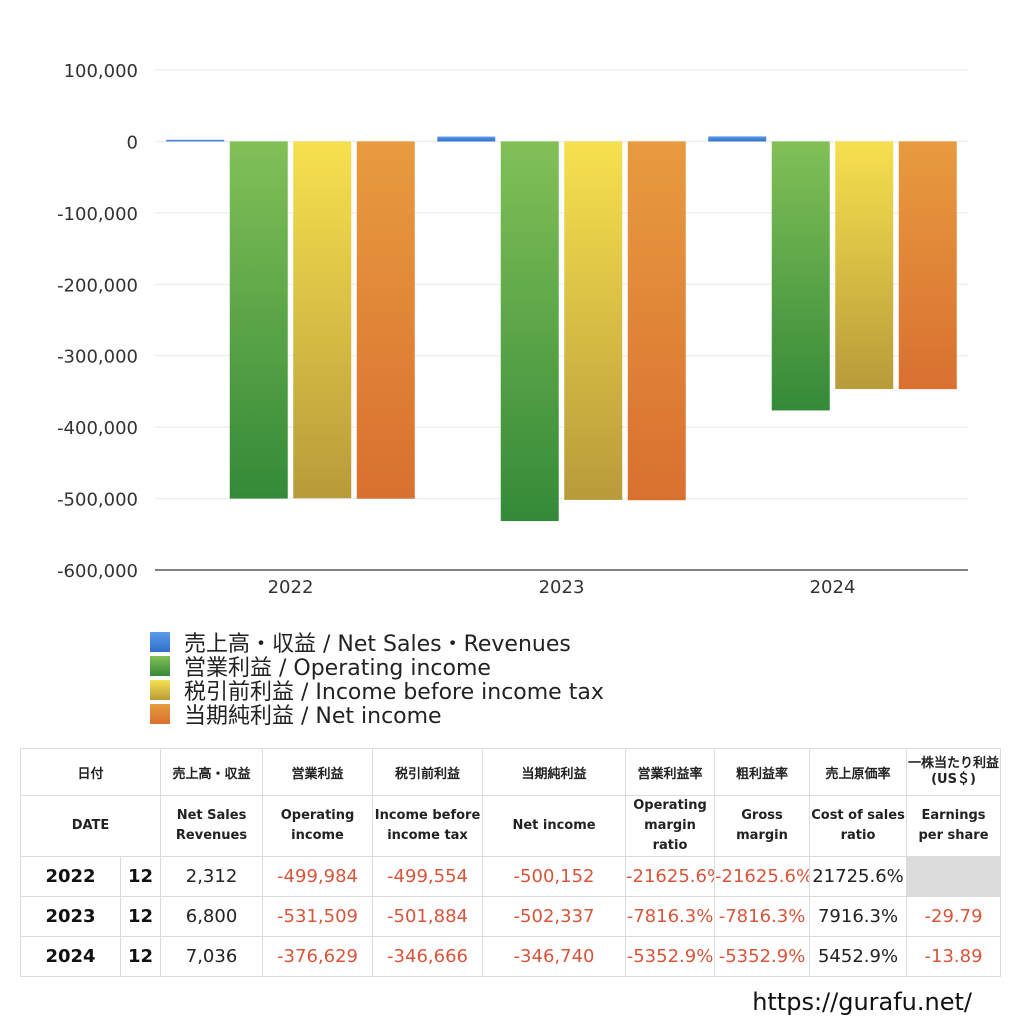  Describe the element at coordinates (70, 916) in the screenshot. I see `row-year: 2023` at that location.